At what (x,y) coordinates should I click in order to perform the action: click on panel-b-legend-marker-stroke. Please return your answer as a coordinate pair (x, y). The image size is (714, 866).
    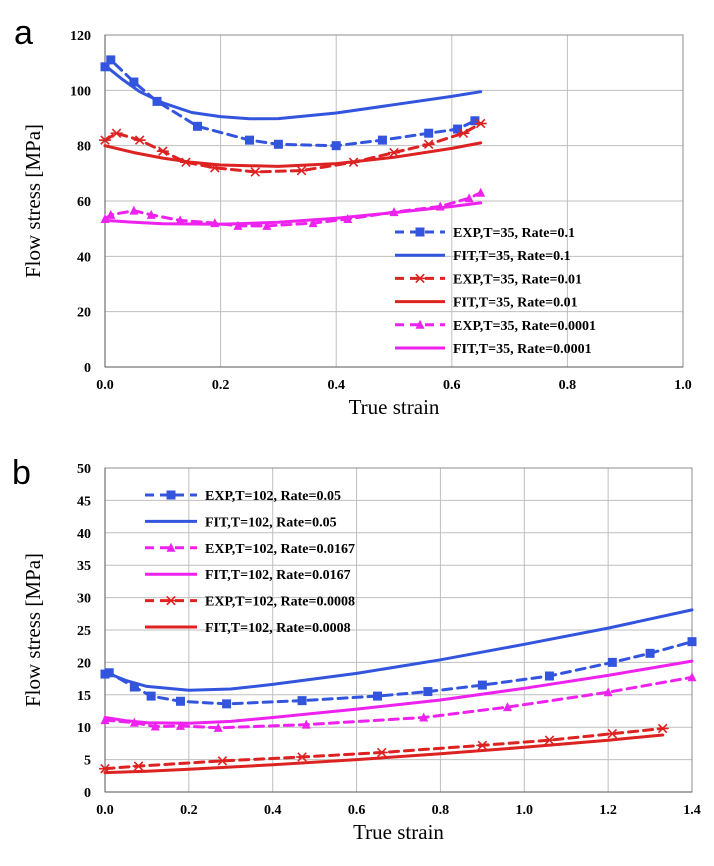
    Looking at the image, I should click on (171, 600).